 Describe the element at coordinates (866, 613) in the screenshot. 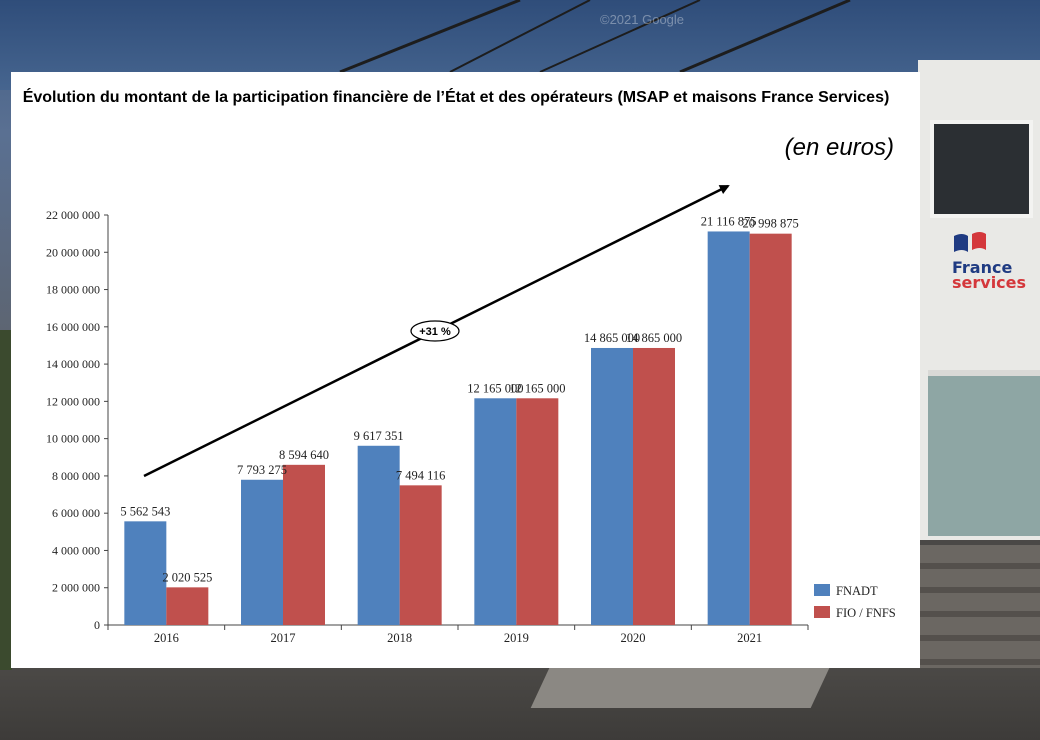

I see `legend-label: FIO / FNFS` at that location.